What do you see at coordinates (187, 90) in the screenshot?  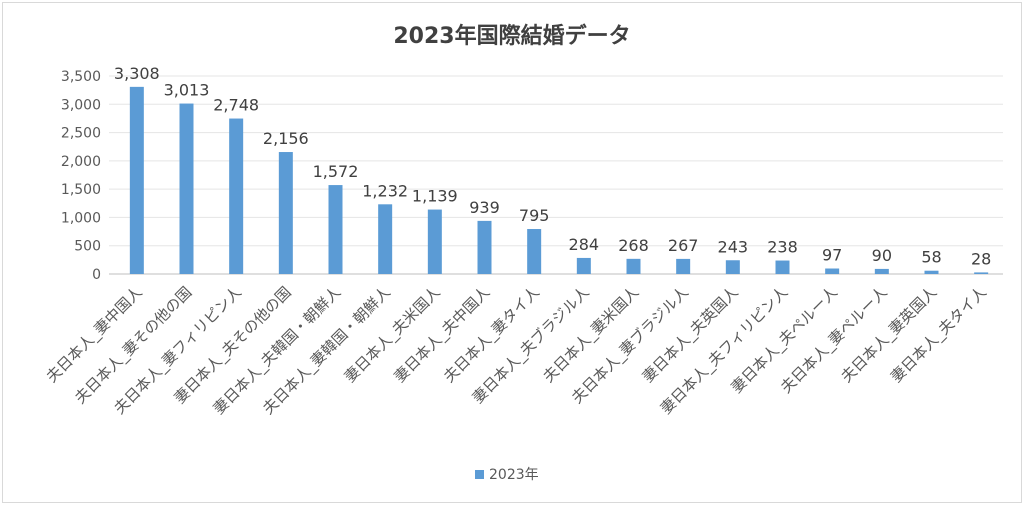 I see `data-label: 3,013` at bounding box center [187, 90].